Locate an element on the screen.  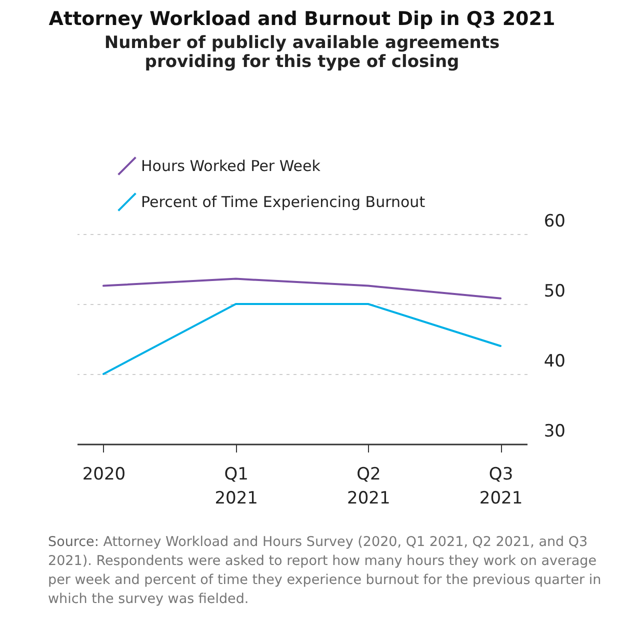
legend-label: Hours Worked Per Week is located at coordinates (231, 166).